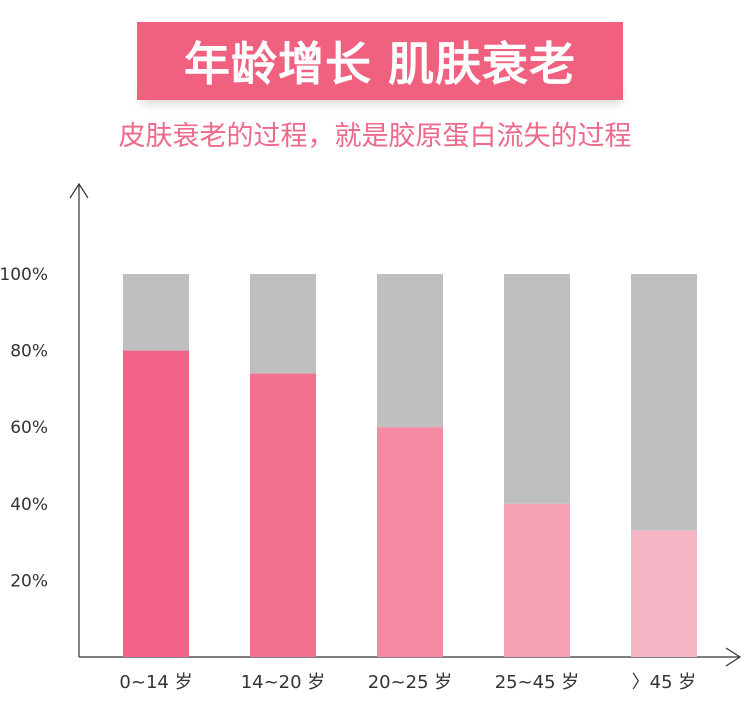 This screenshot has height=728, width=750. I want to click on y-tick-label: 80%, so click(29, 352).